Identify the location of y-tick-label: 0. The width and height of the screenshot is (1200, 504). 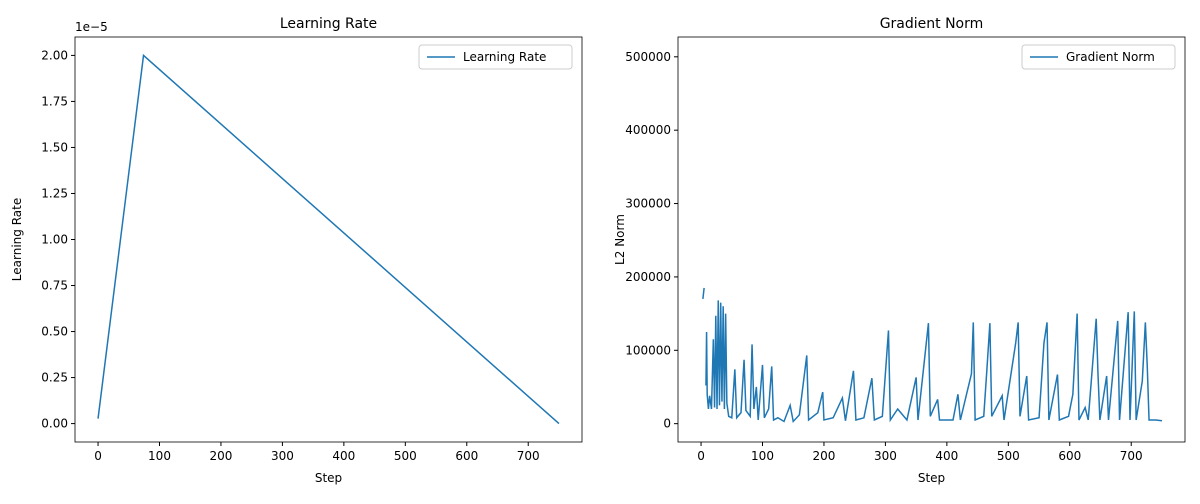
(667, 424).